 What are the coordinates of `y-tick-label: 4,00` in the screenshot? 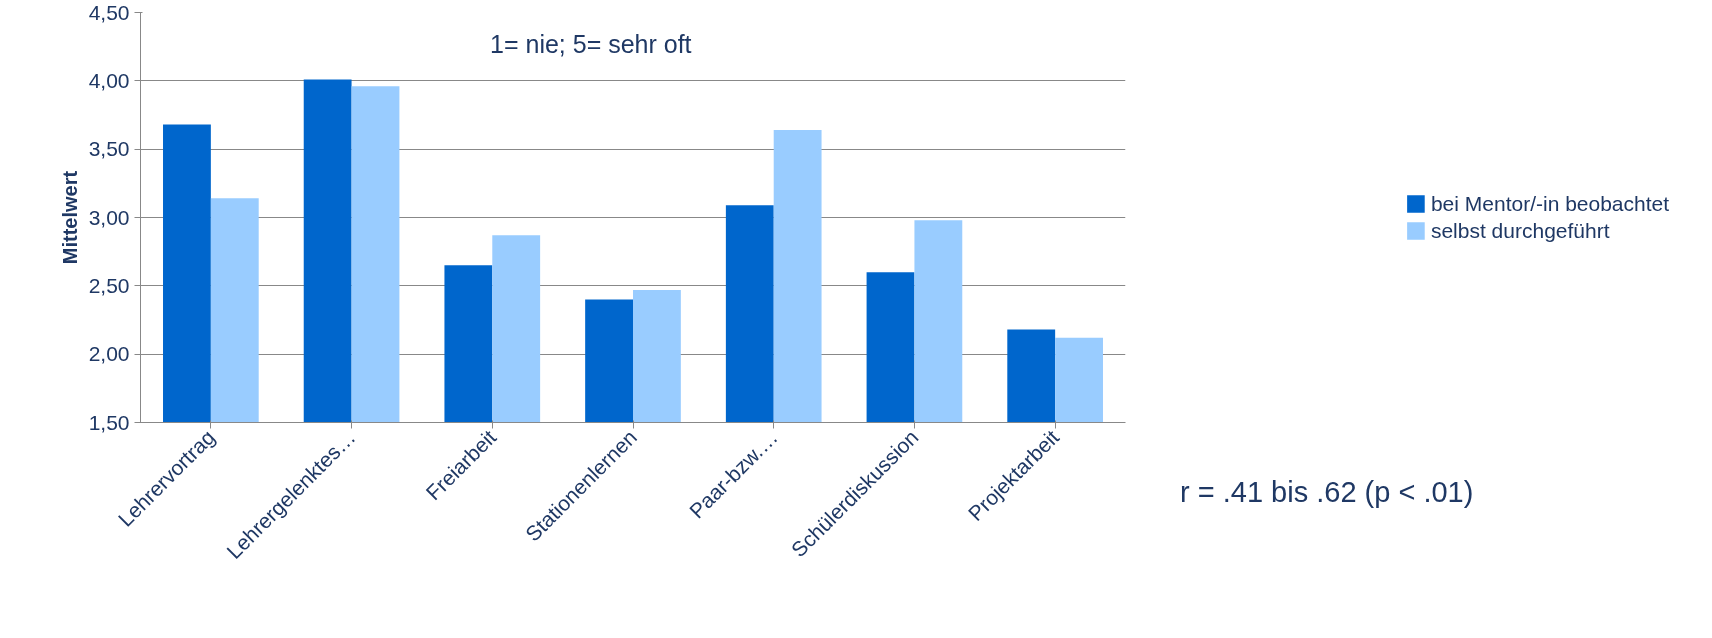 It's located at (109, 80).